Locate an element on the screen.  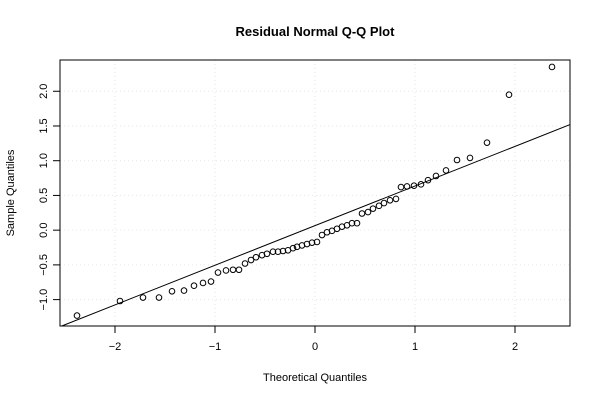
y-tick-label-4: 1.0 is located at coordinates (44, 160).